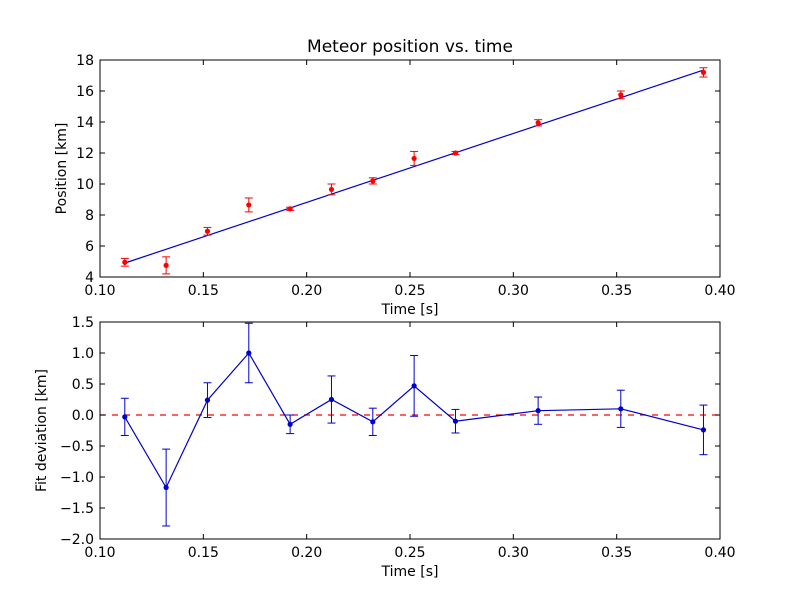 The image size is (800, 600). I want to click on y-tick-label: 16, so click(85, 92).